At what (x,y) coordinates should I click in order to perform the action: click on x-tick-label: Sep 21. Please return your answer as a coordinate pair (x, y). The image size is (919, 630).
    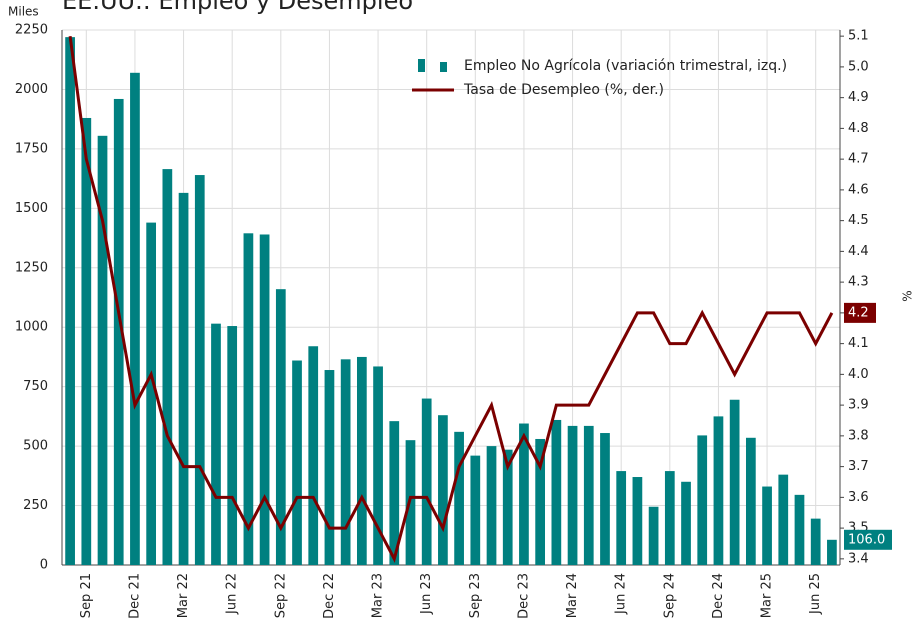
    Looking at the image, I should click on (86, 595).